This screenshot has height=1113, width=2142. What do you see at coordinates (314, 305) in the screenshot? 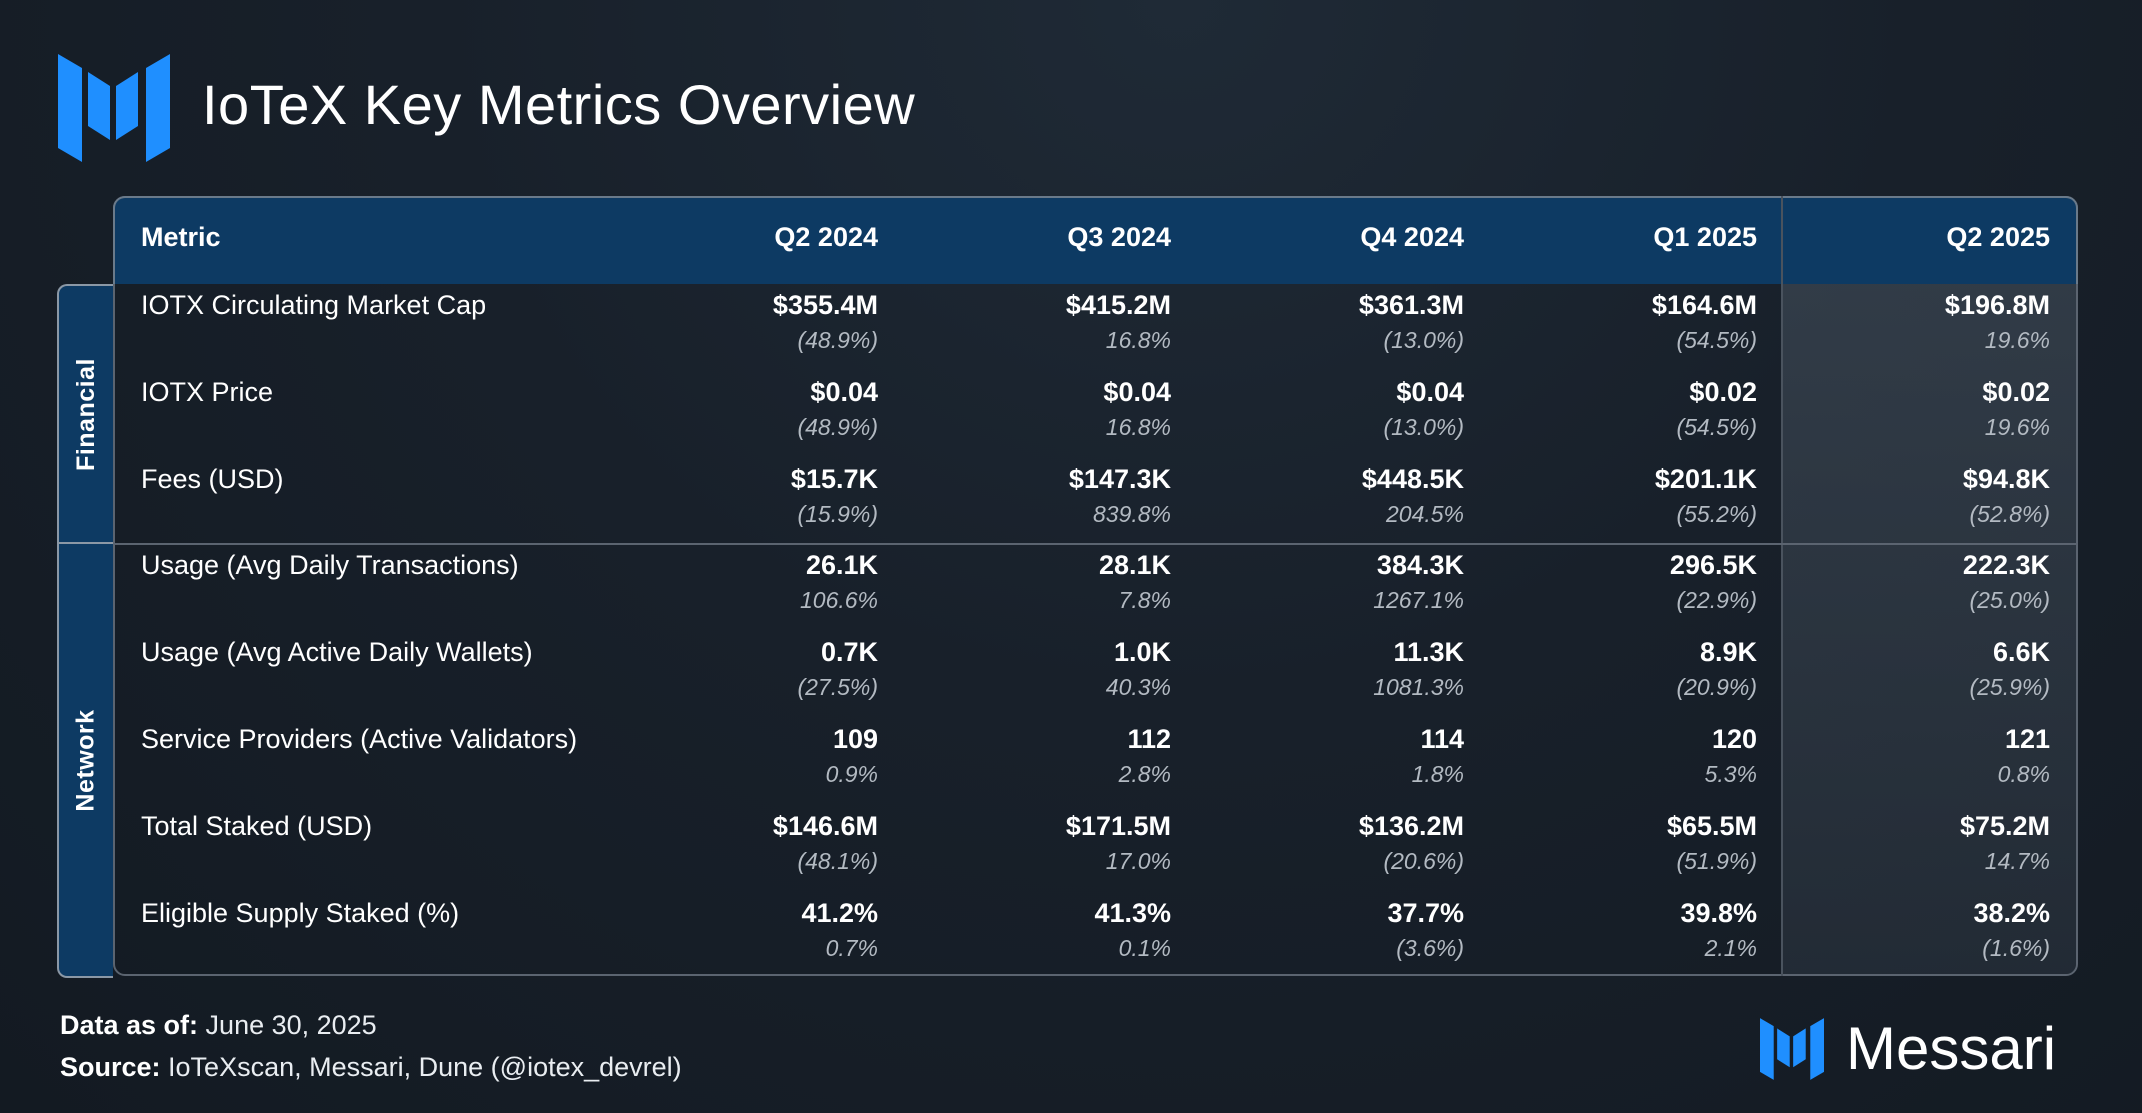
I see `row-metric-label: IOTX Circulating Market Cap` at bounding box center [314, 305].